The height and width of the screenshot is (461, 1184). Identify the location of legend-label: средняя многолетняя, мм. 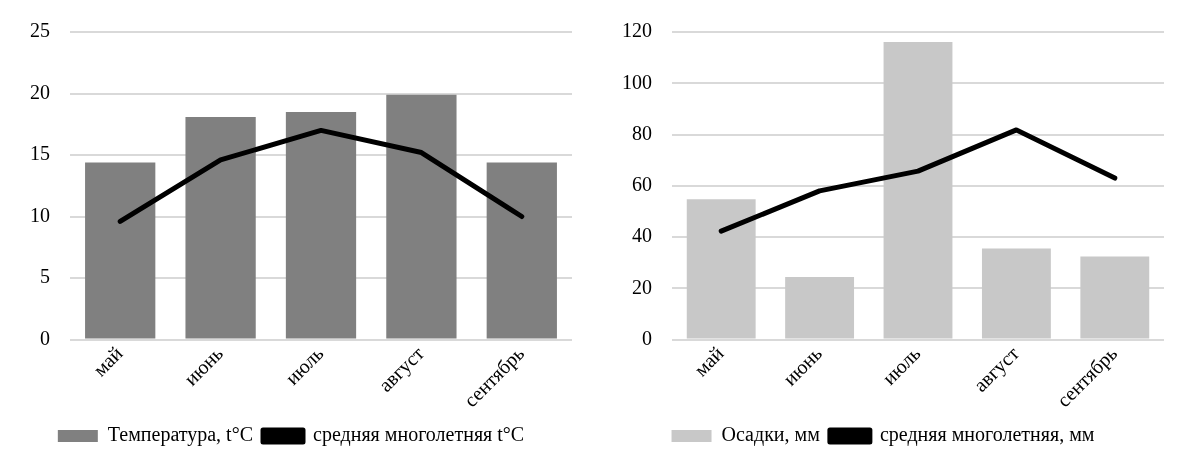
(987, 435).